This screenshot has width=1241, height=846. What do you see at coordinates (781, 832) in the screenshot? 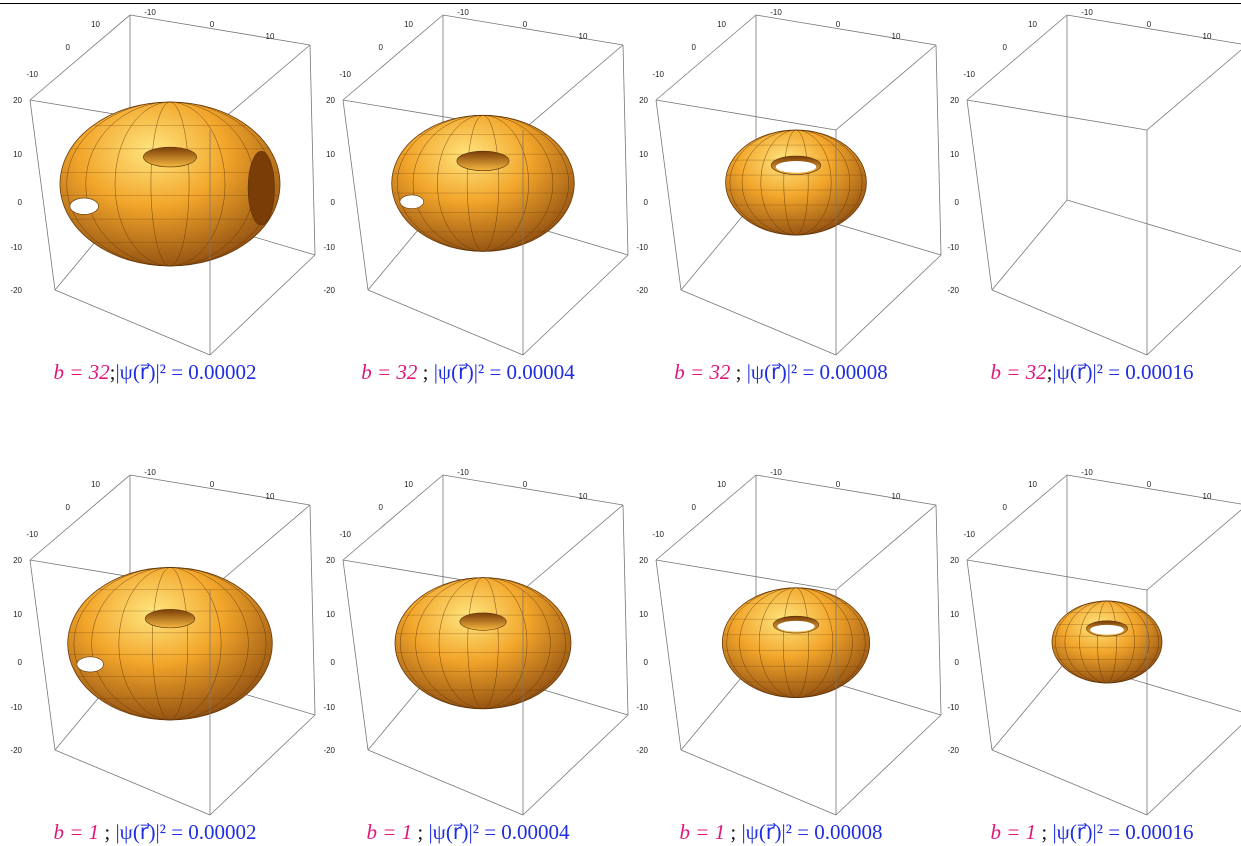
I see `panel-caption: b = 1 ; |ψ(r⃗)|² = 0.00008` at bounding box center [781, 832].